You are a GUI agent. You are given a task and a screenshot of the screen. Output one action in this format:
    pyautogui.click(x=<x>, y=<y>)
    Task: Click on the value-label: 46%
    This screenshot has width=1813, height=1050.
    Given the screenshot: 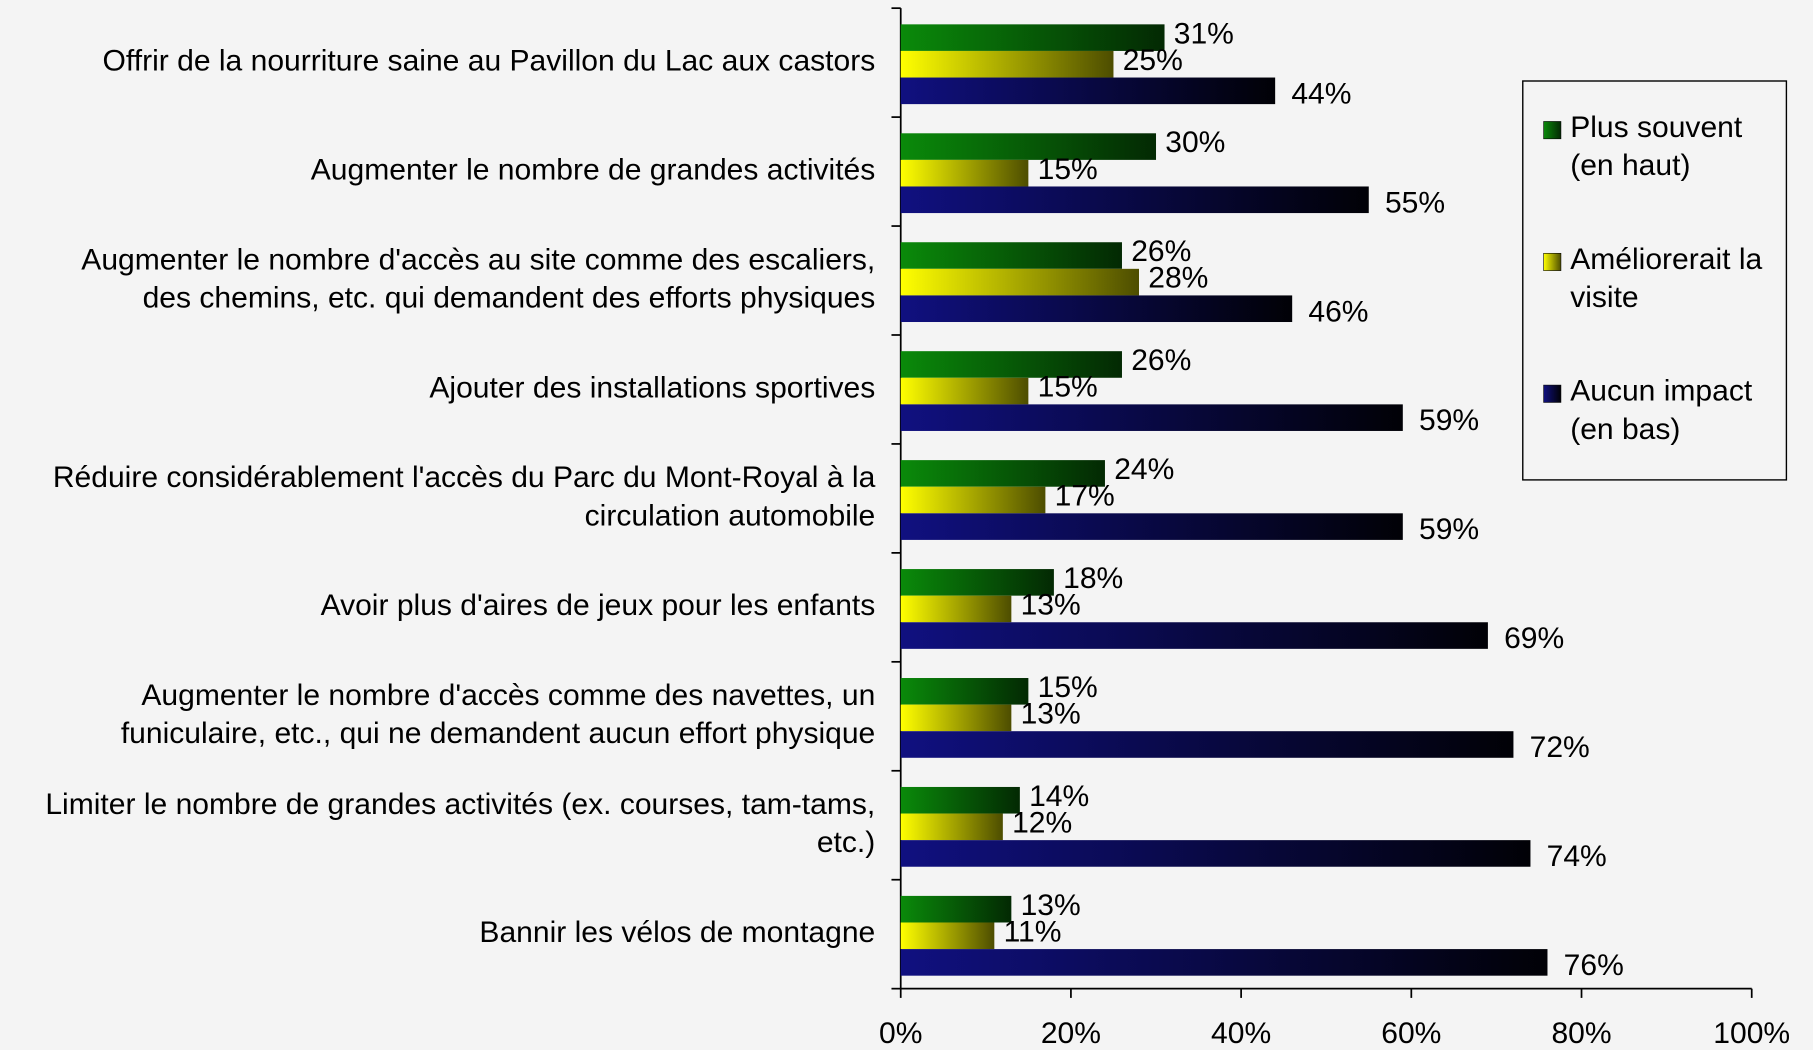 What is the action you would take?
    pyautogui.click(x=1338, y=311)
    